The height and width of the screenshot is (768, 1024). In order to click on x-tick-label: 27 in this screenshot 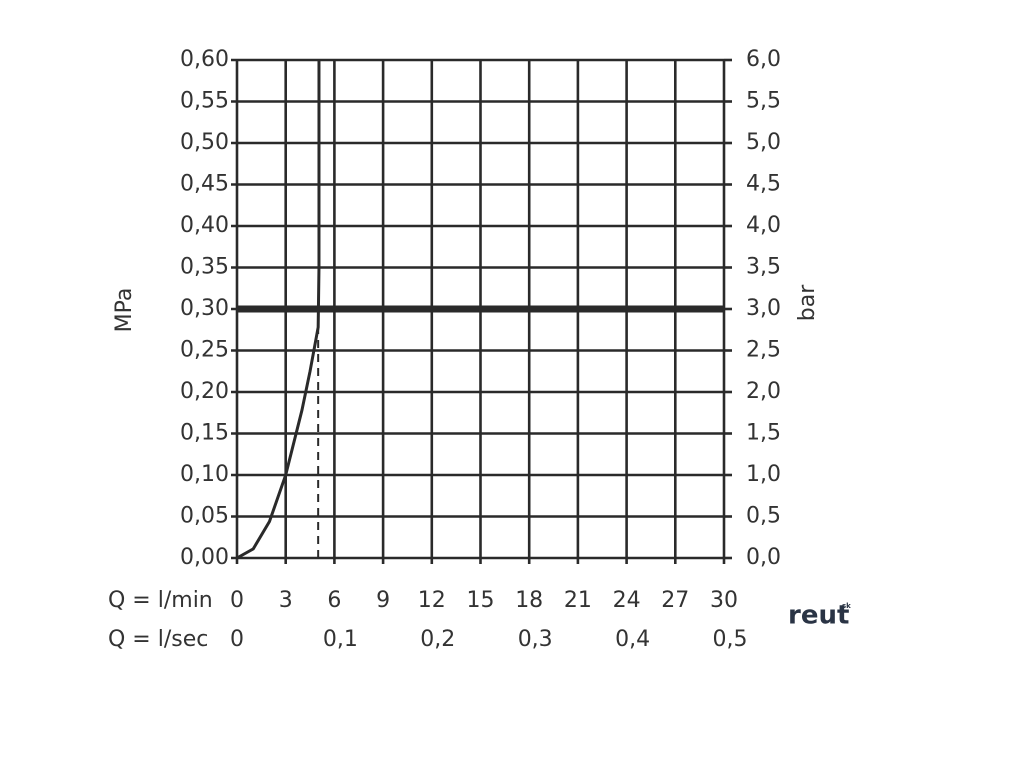, I will do `click(675, 600)`.